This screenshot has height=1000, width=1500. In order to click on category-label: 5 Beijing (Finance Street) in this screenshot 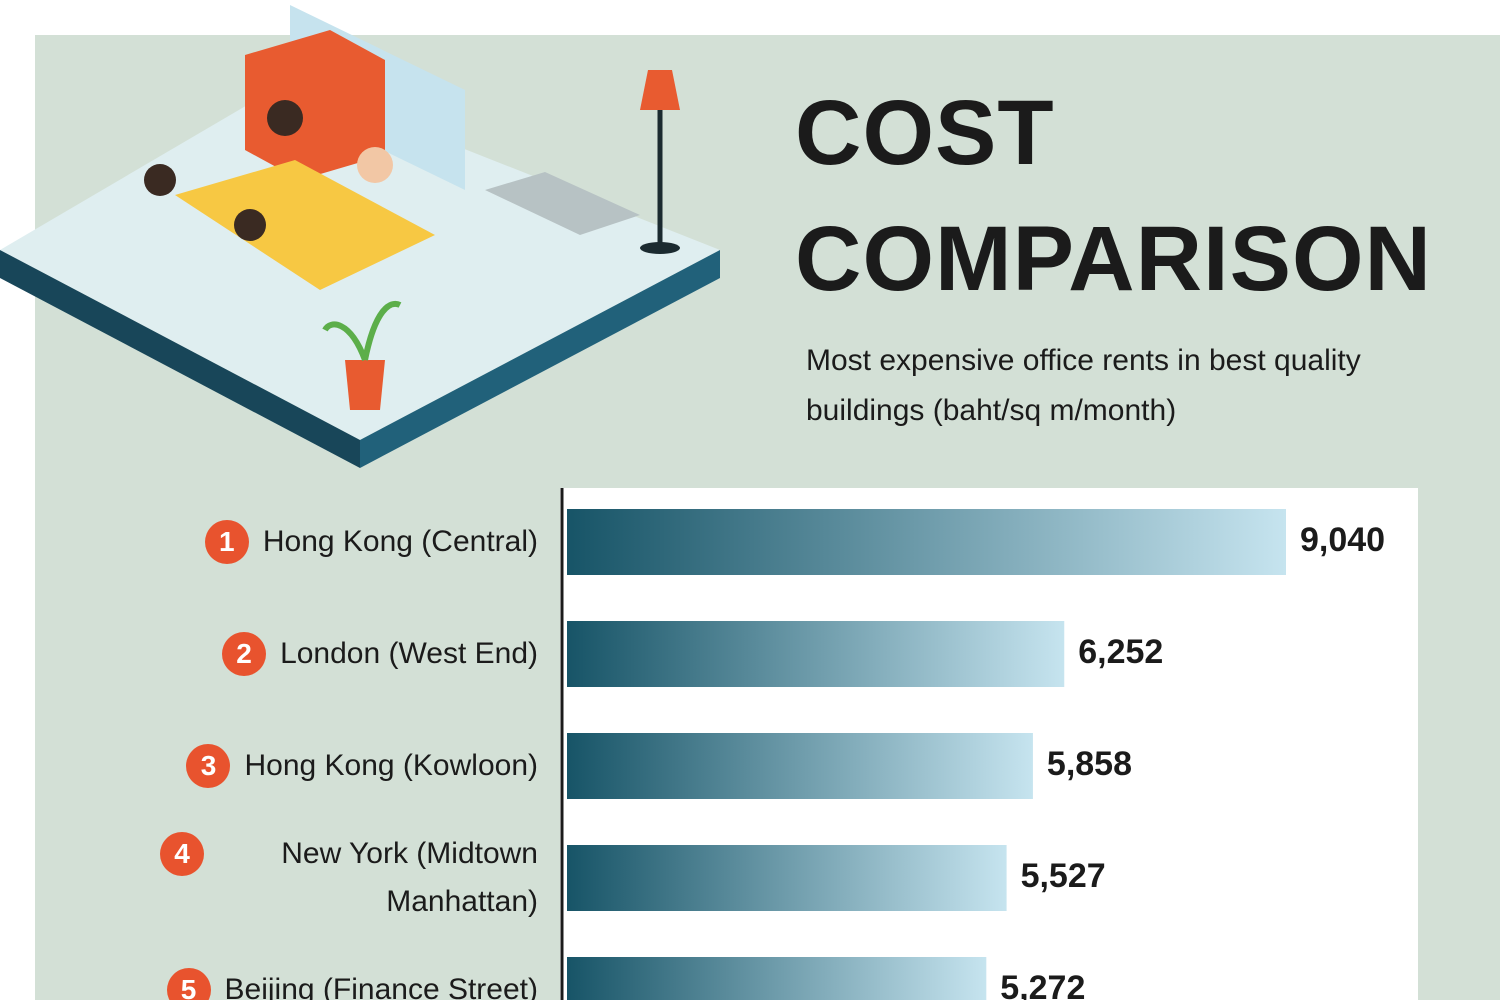, I will do `click(352, 983)`.